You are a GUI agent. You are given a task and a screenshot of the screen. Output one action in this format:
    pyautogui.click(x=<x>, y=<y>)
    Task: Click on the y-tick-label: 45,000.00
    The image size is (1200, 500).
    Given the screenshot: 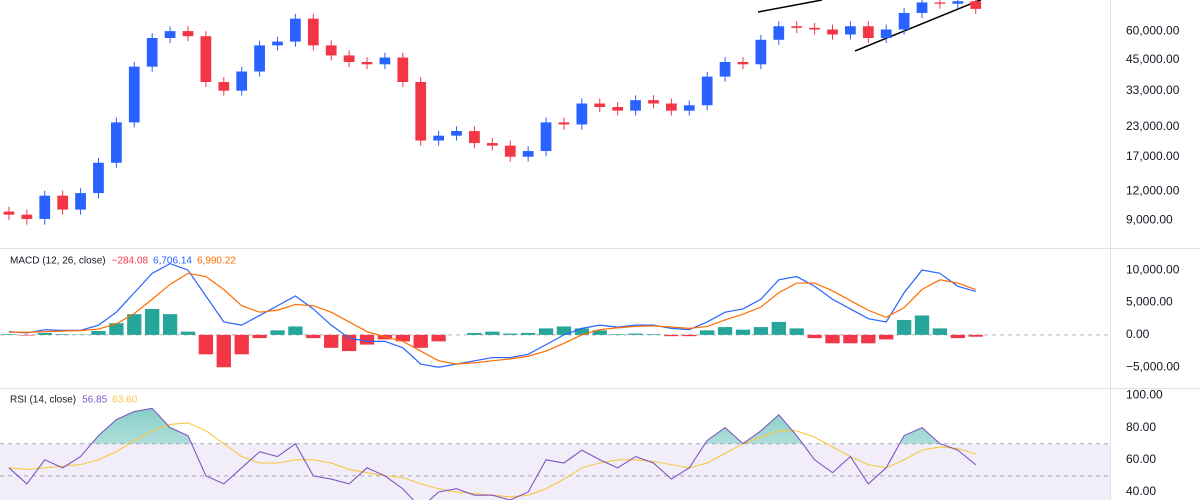 What is the action you would take?
    pyautogui.click(x=1153, y=59)
    